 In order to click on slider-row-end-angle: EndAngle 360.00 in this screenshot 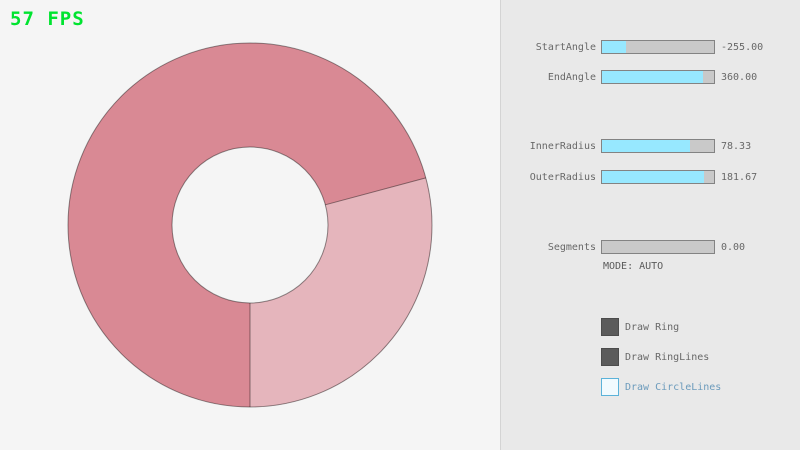, I will do `click(650, 77)`.